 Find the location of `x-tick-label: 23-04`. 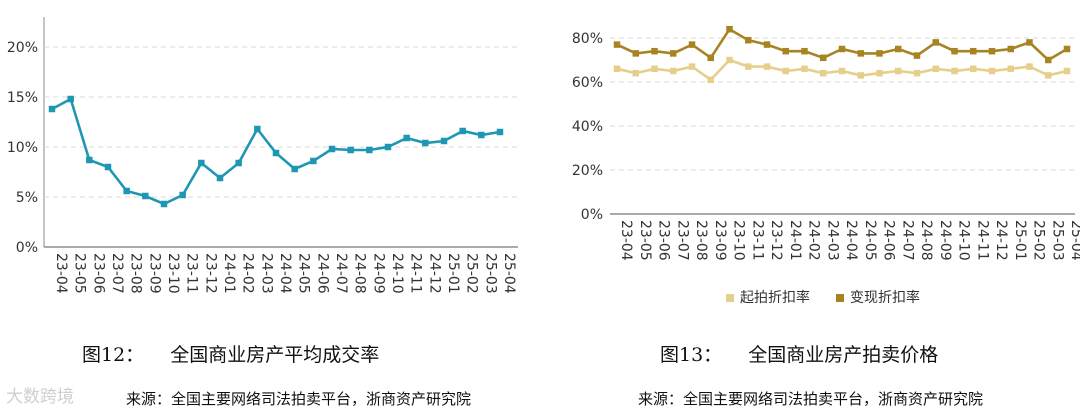

x-tick-label: 23-04 is located at coordinates (626, 240).